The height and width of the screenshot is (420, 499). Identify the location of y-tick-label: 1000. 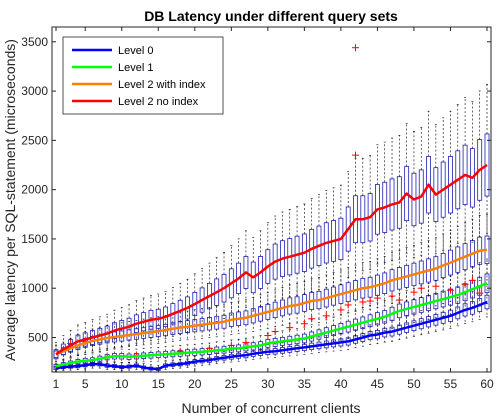
(34, 288).